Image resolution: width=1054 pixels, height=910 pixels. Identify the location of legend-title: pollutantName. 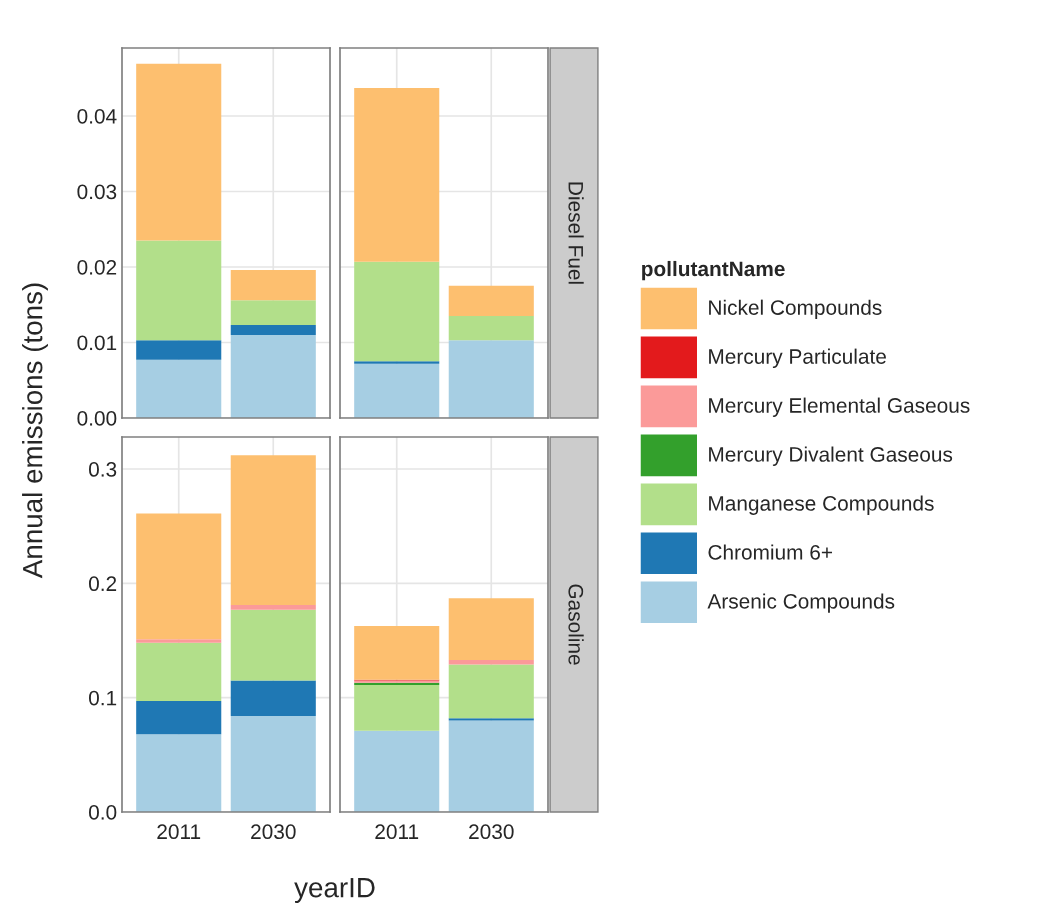
(713, 270).